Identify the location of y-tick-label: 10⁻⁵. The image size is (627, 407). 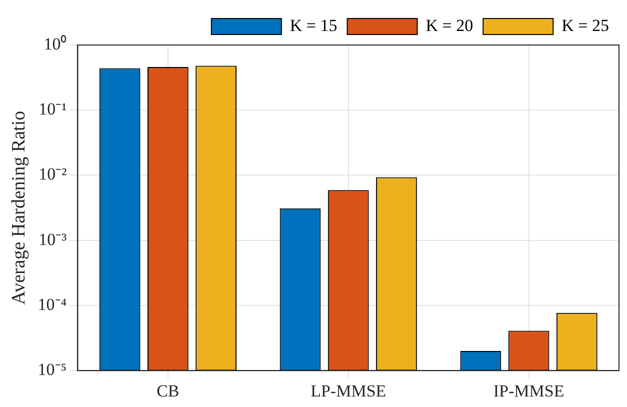
(52, 370).